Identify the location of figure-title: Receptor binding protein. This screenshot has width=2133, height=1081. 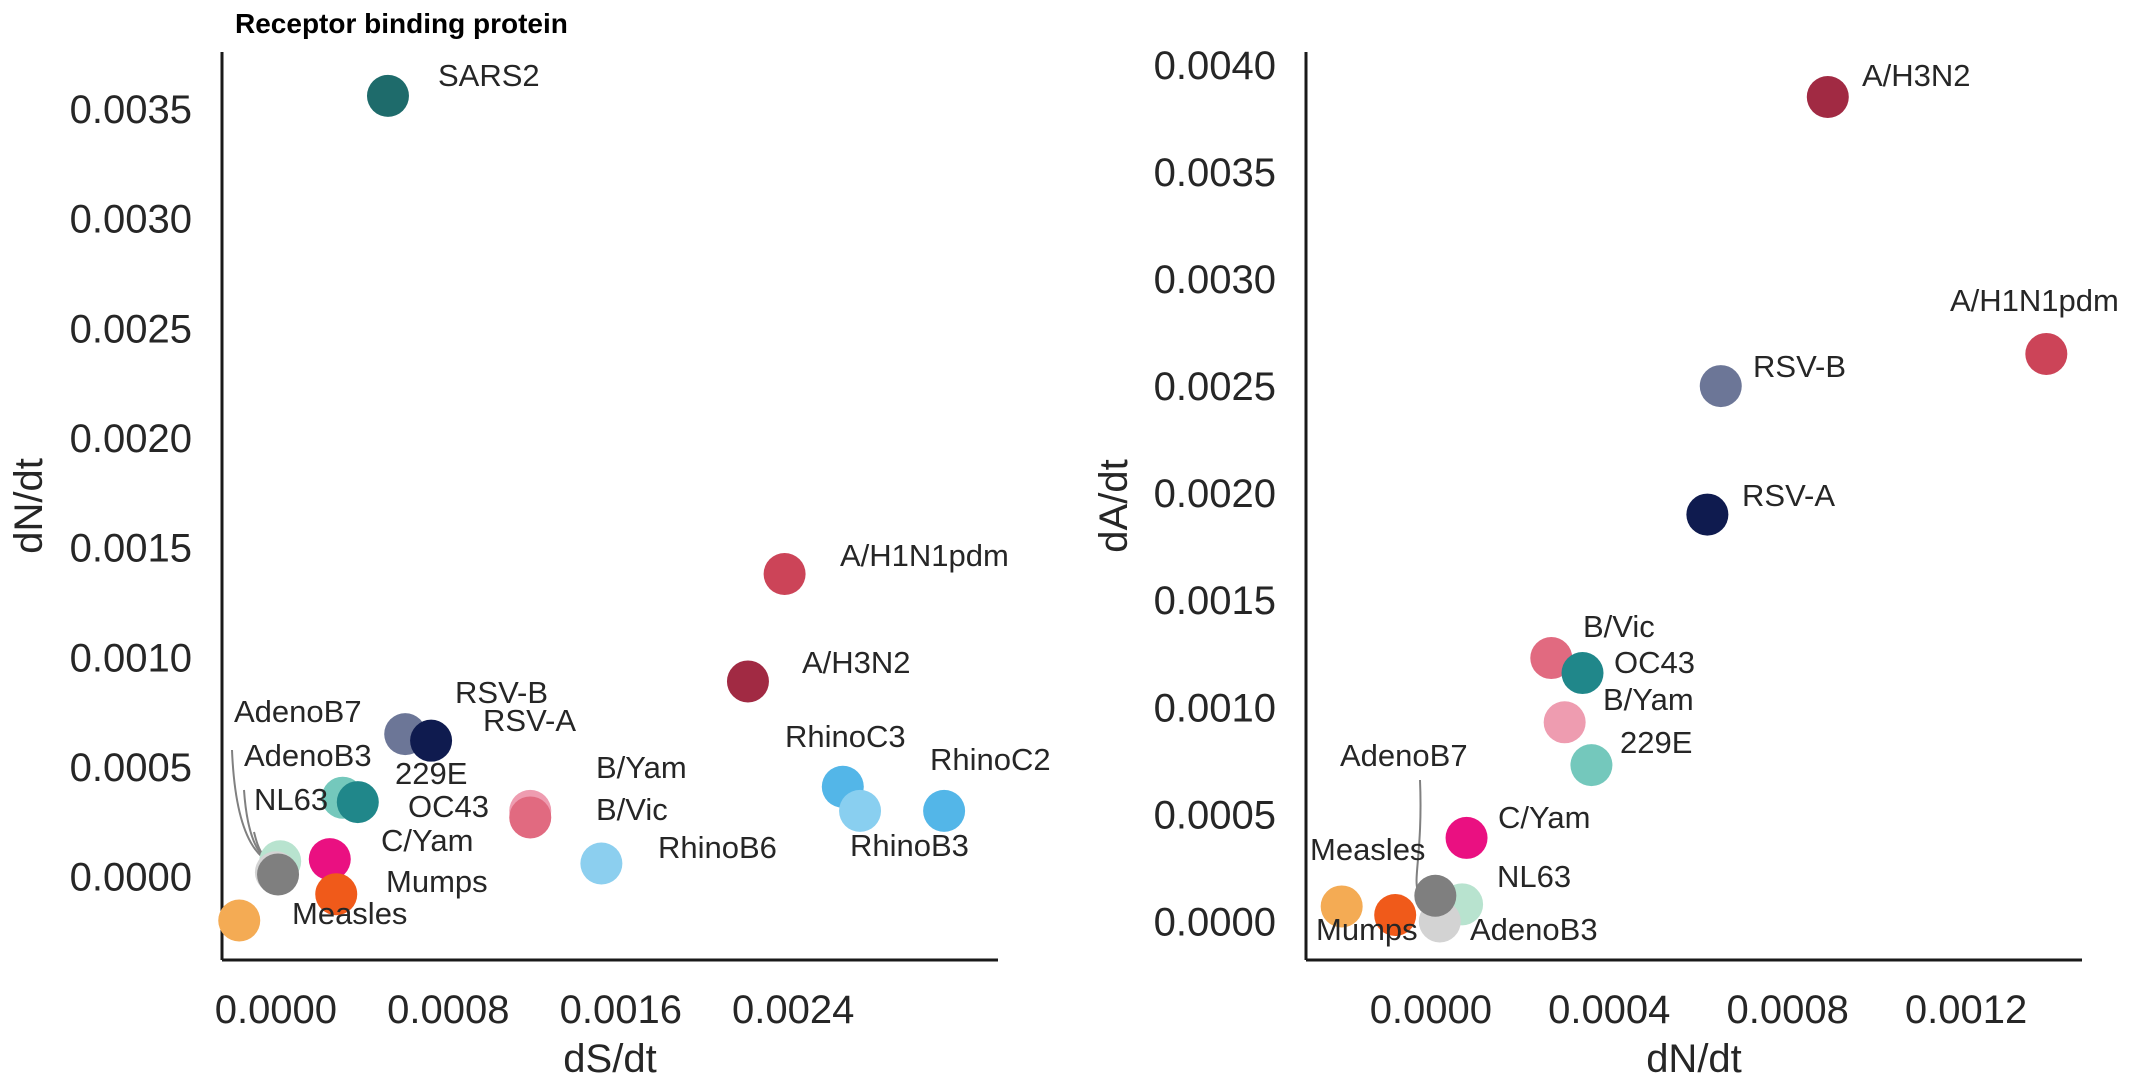
(401, 23).